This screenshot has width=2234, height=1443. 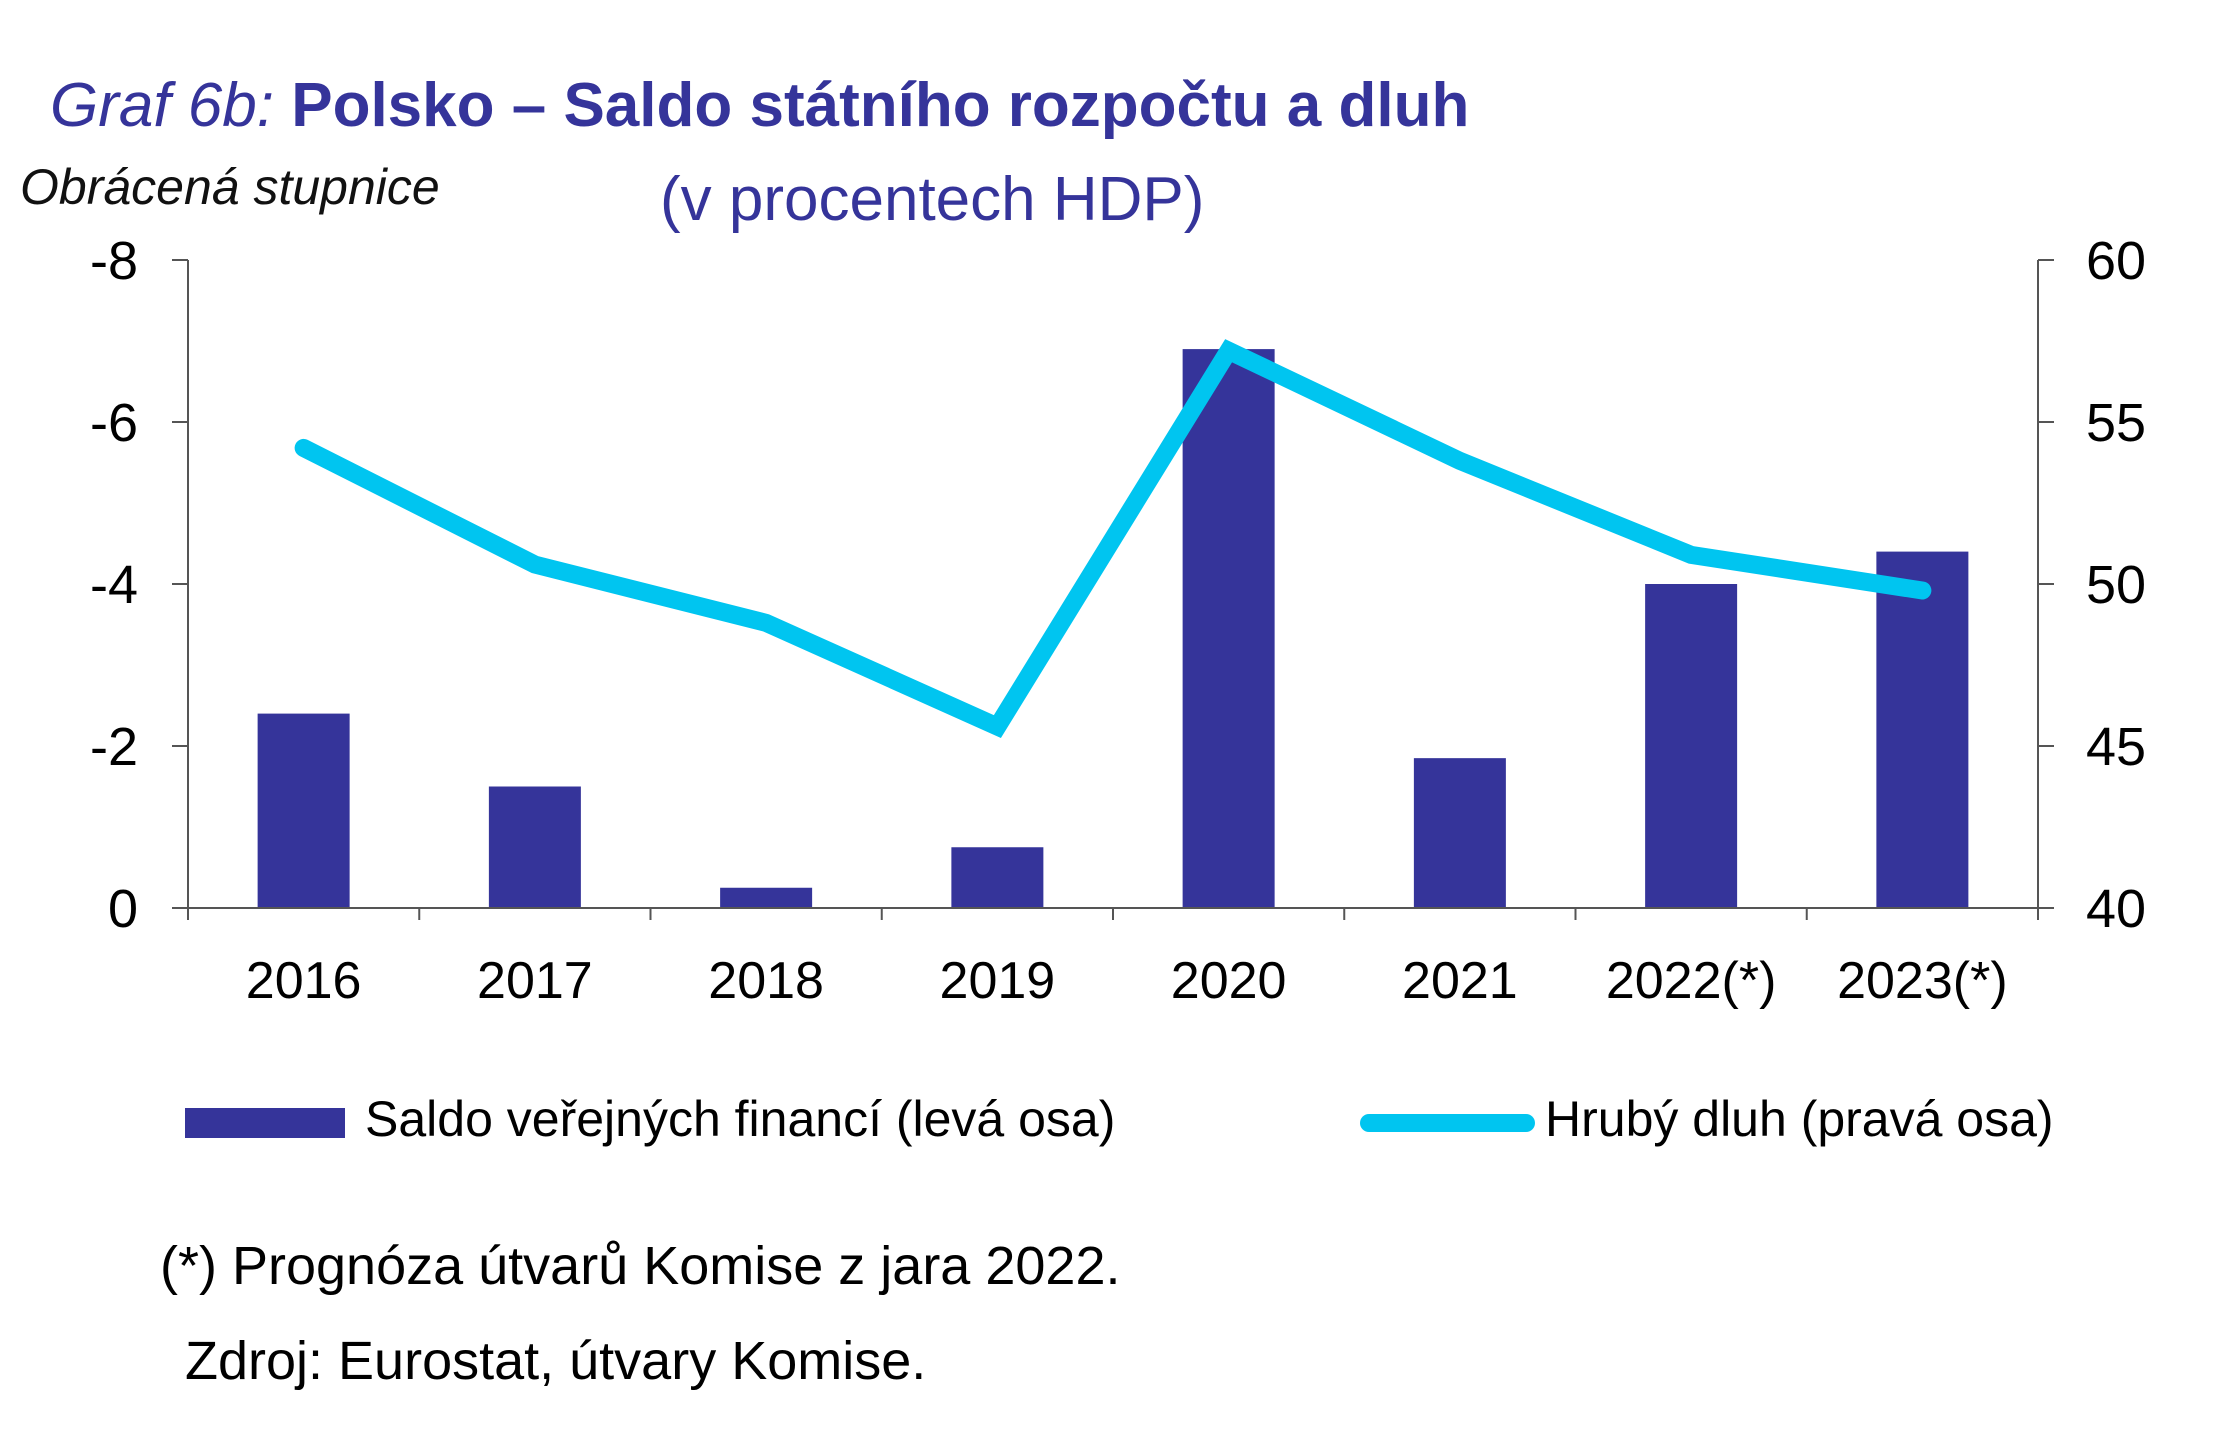 What do you see at coordinates (2116, 261) in the screenshot?
I see `right-tick-label: 60` at bounding box center [2116, 261].